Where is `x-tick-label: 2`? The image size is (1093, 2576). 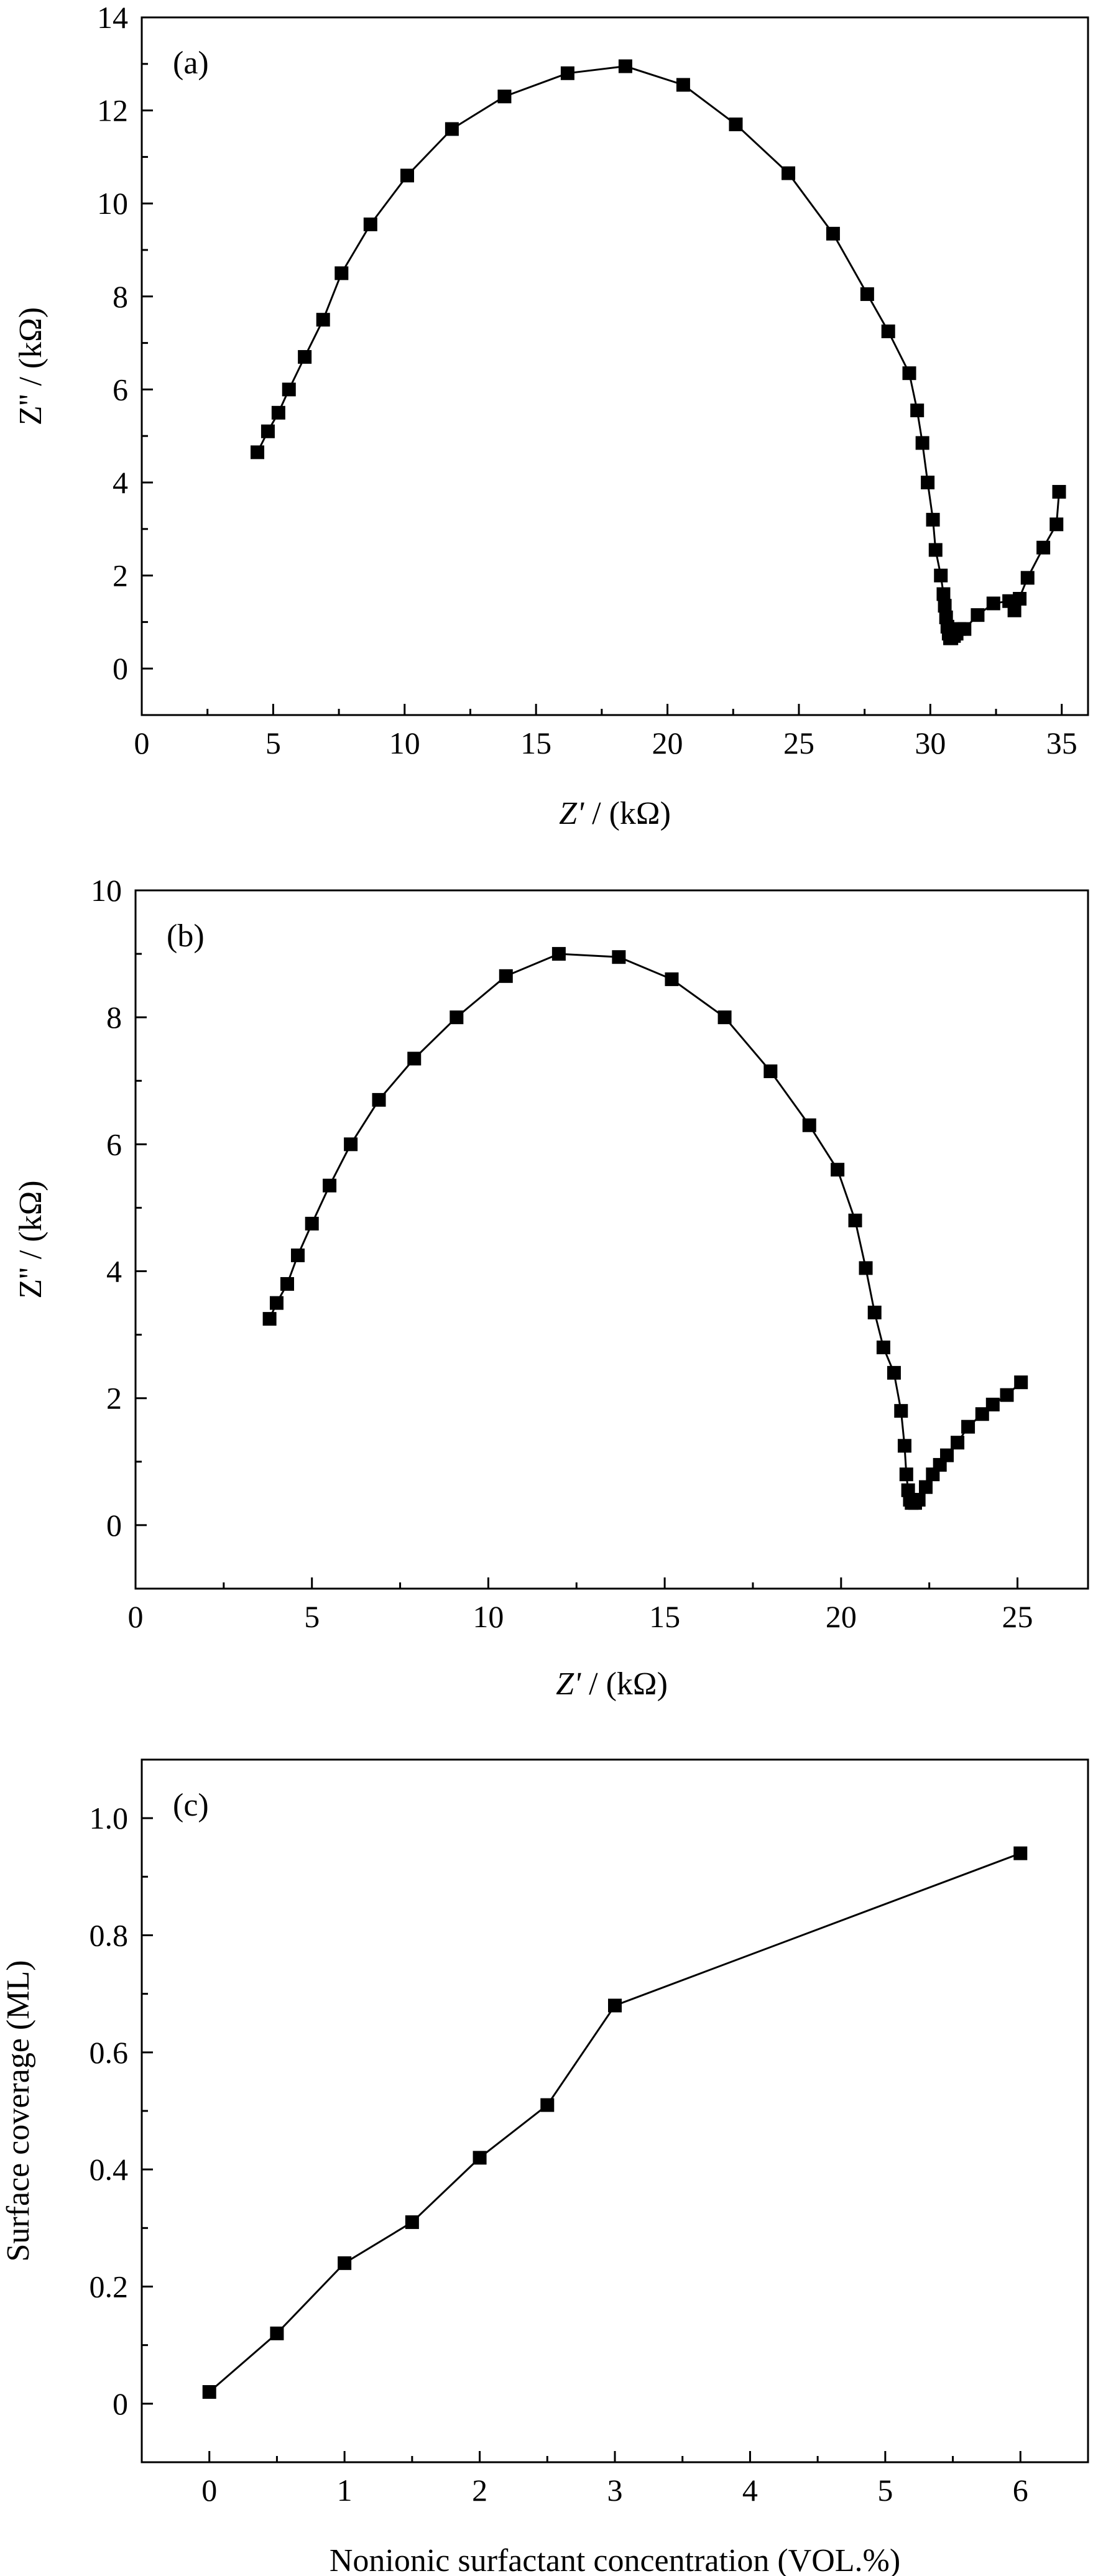 x-tick-label: 2 is located at coordinates (479, 2490).